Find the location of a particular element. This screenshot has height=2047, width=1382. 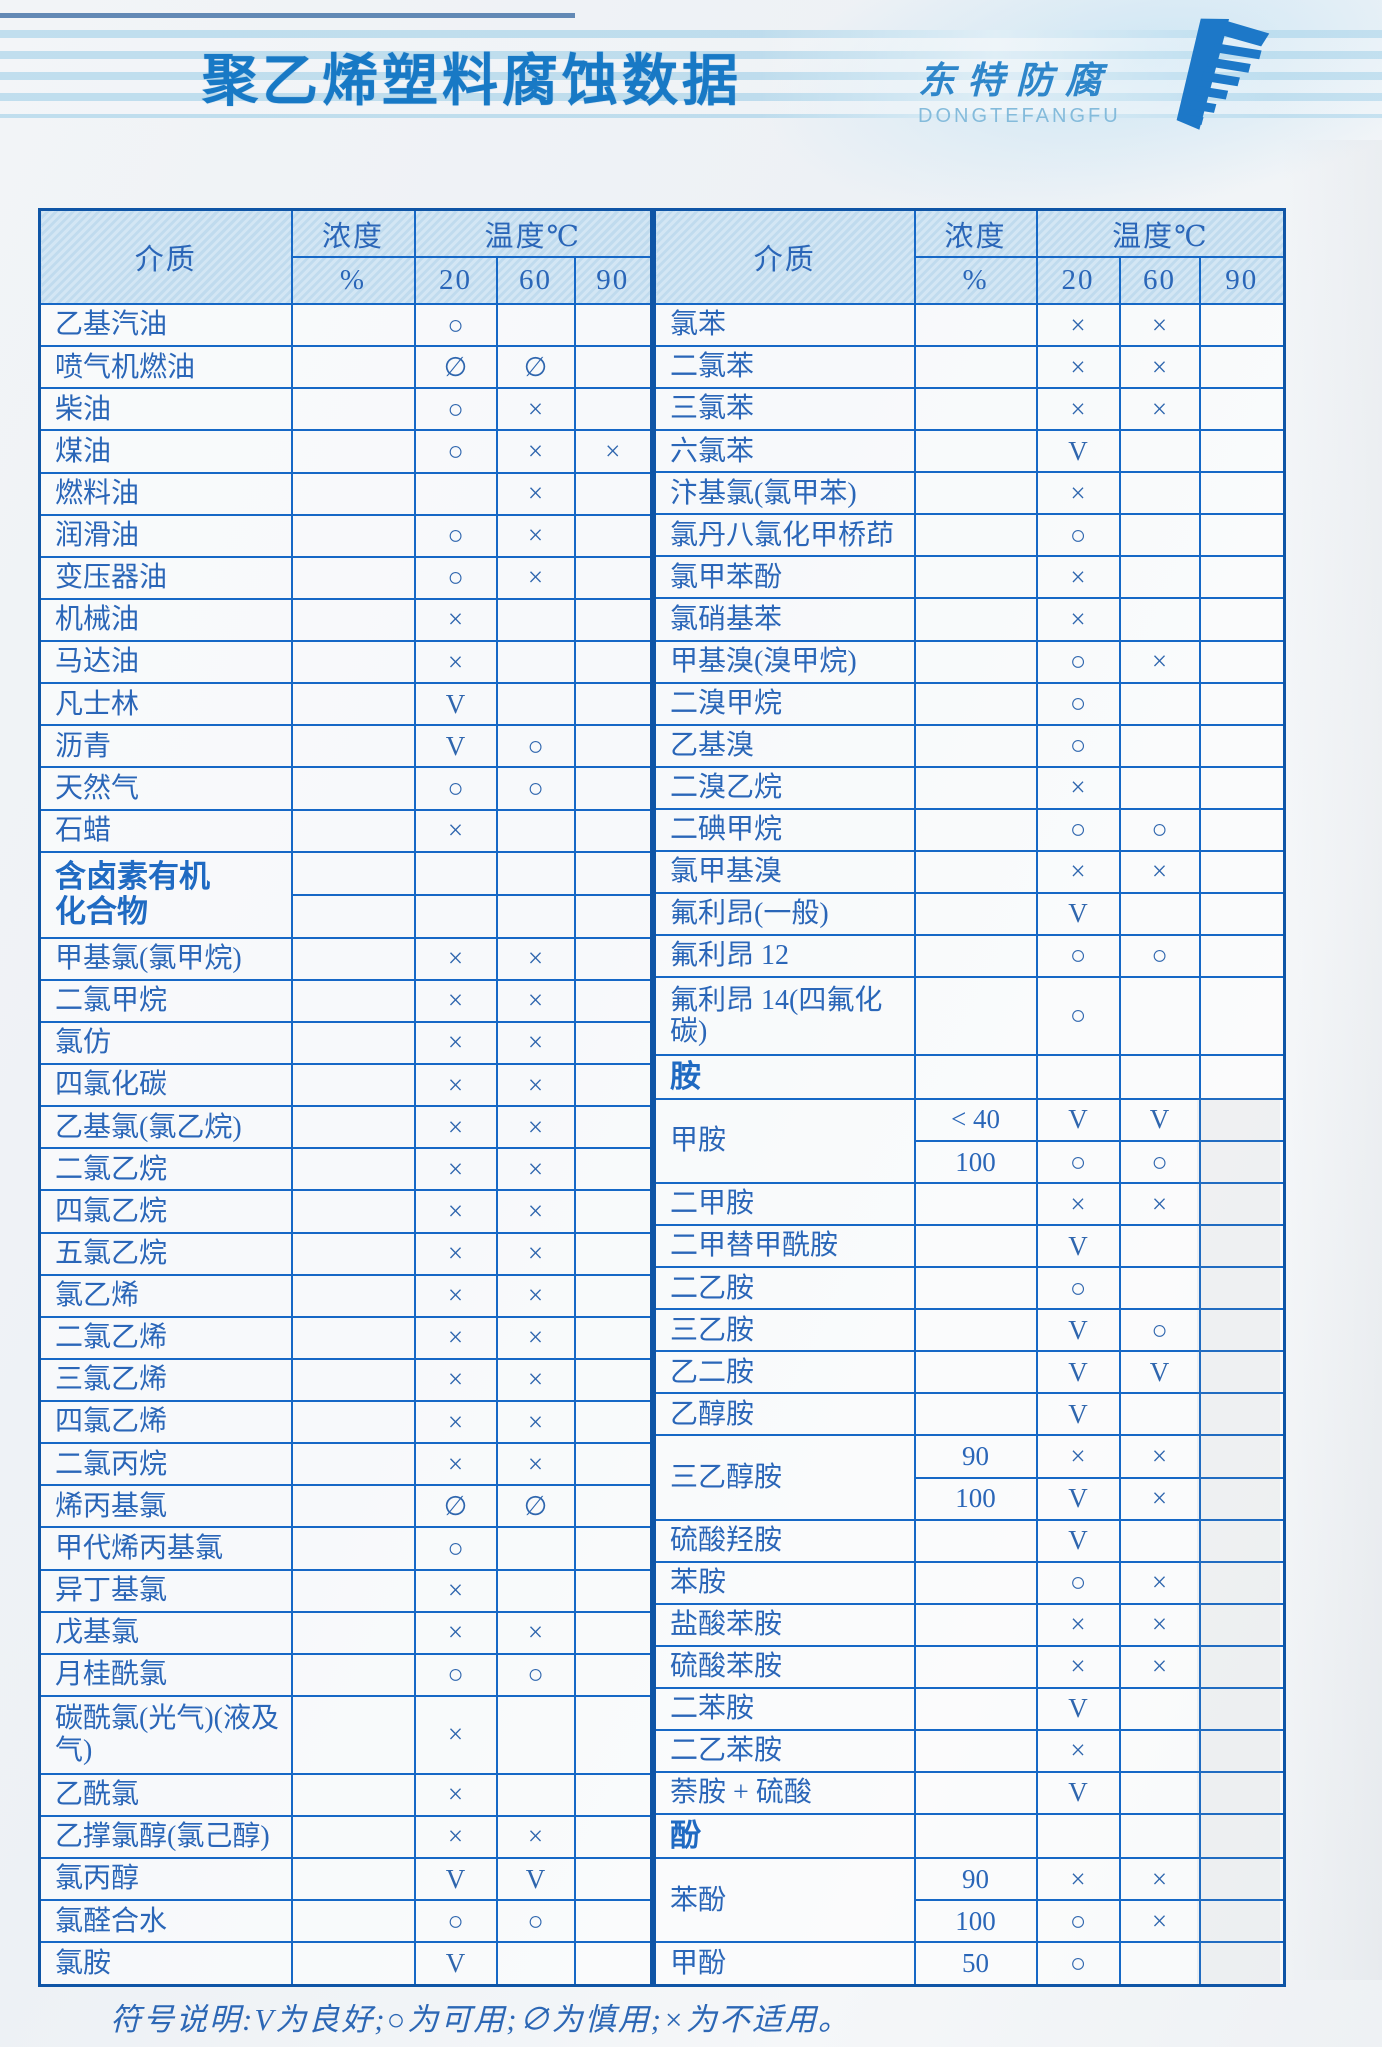

medium-name-cell: 萘胺 + 硫酸 is located at coordinates (784, 1793).